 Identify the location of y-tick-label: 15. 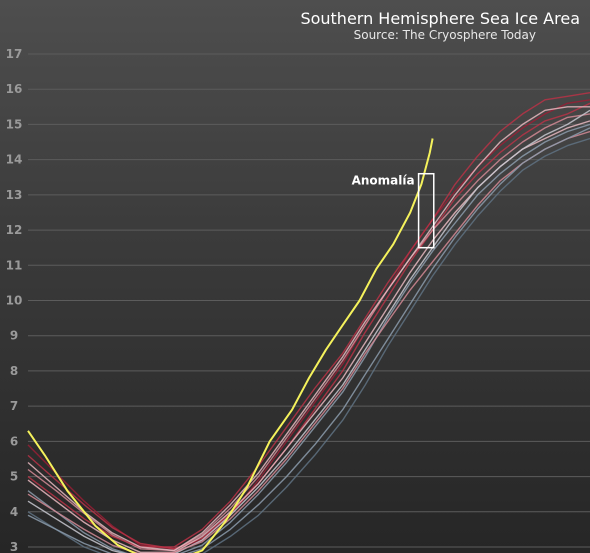
(14, 124).